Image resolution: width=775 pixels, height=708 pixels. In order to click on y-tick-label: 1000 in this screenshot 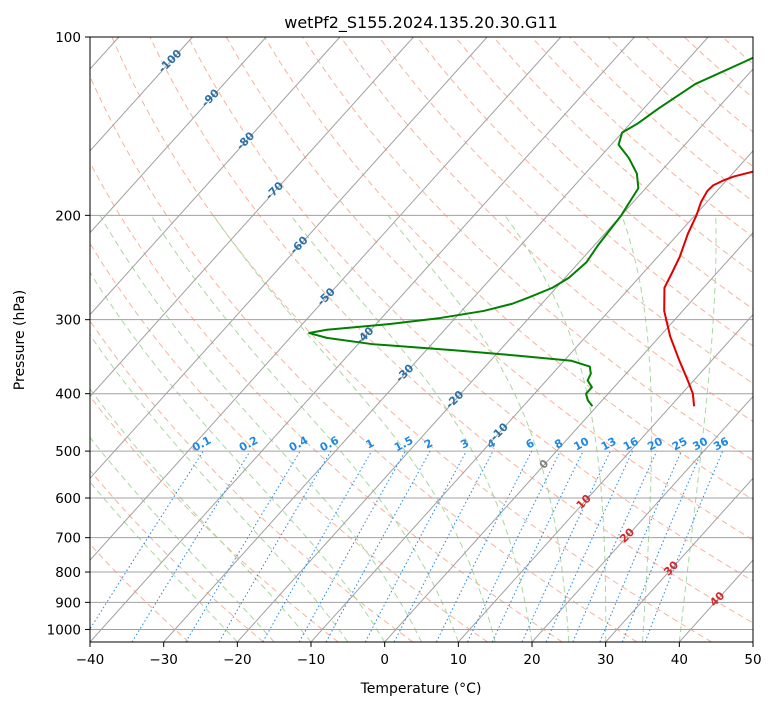, I will do `click(64, 630)`.